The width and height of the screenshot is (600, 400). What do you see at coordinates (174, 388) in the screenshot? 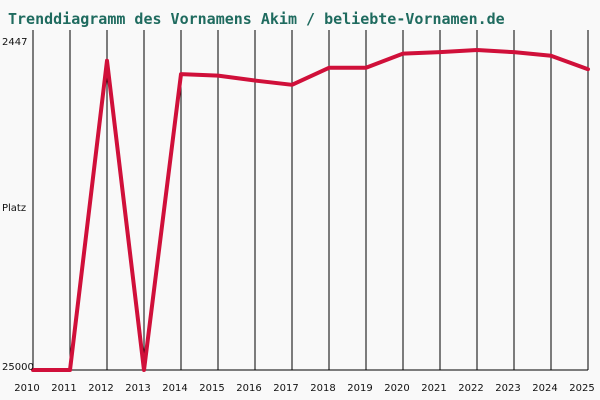
I see `x-tick-2014: 2014` at bounding box center [174, 388].